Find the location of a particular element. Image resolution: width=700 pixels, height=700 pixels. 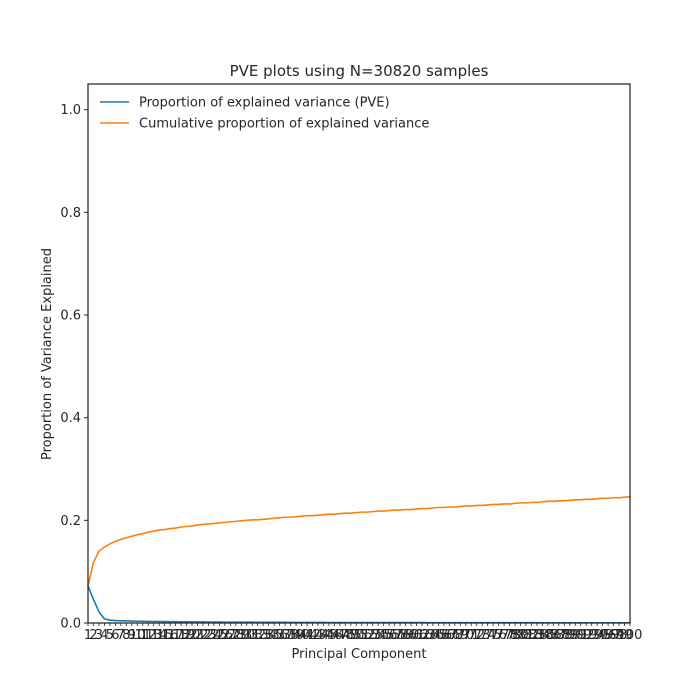

x-tick-label: 7 is located at coordinates (121, 635).